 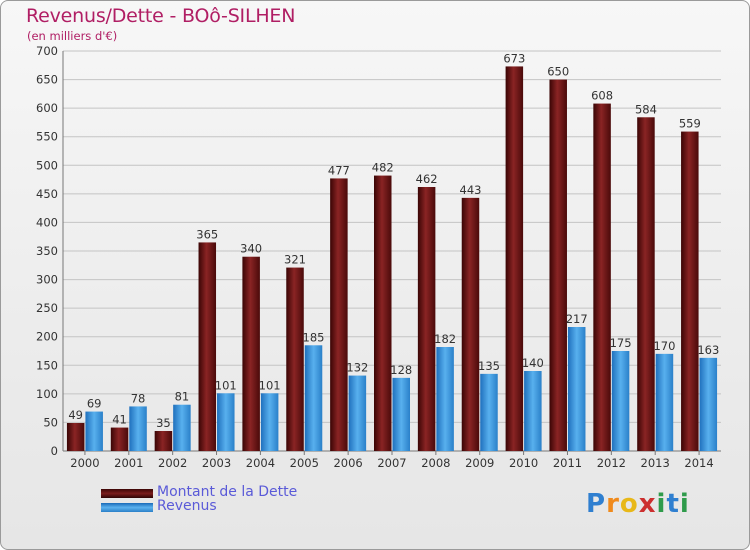 I want to click on data-label-debt: 482, so click(x=383, y=168).